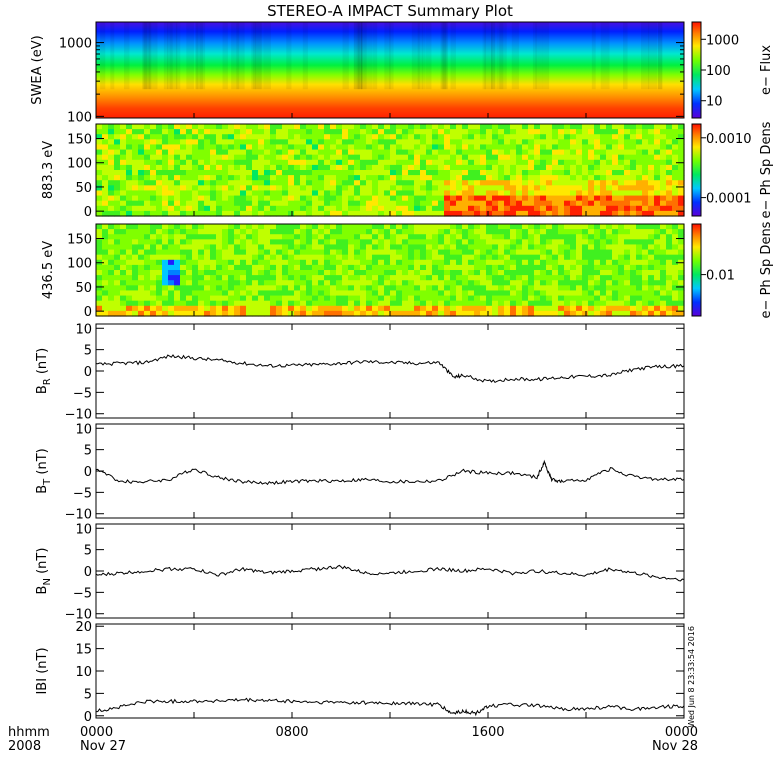 The image size is (780, 780). What do you see at coordinates (44, 371) in the screenshot?
I see `field-ylabel: BR (nT)` at bounding box center [44, 371].